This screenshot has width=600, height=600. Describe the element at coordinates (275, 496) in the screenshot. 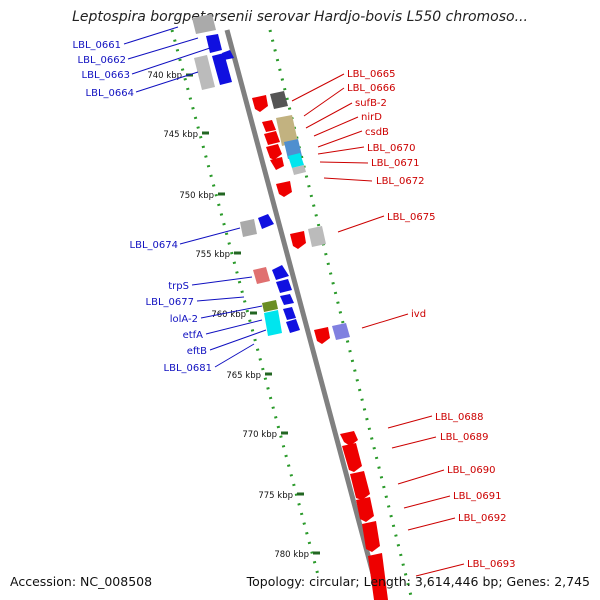

I see `tick-label: 775 kbp` at that location.